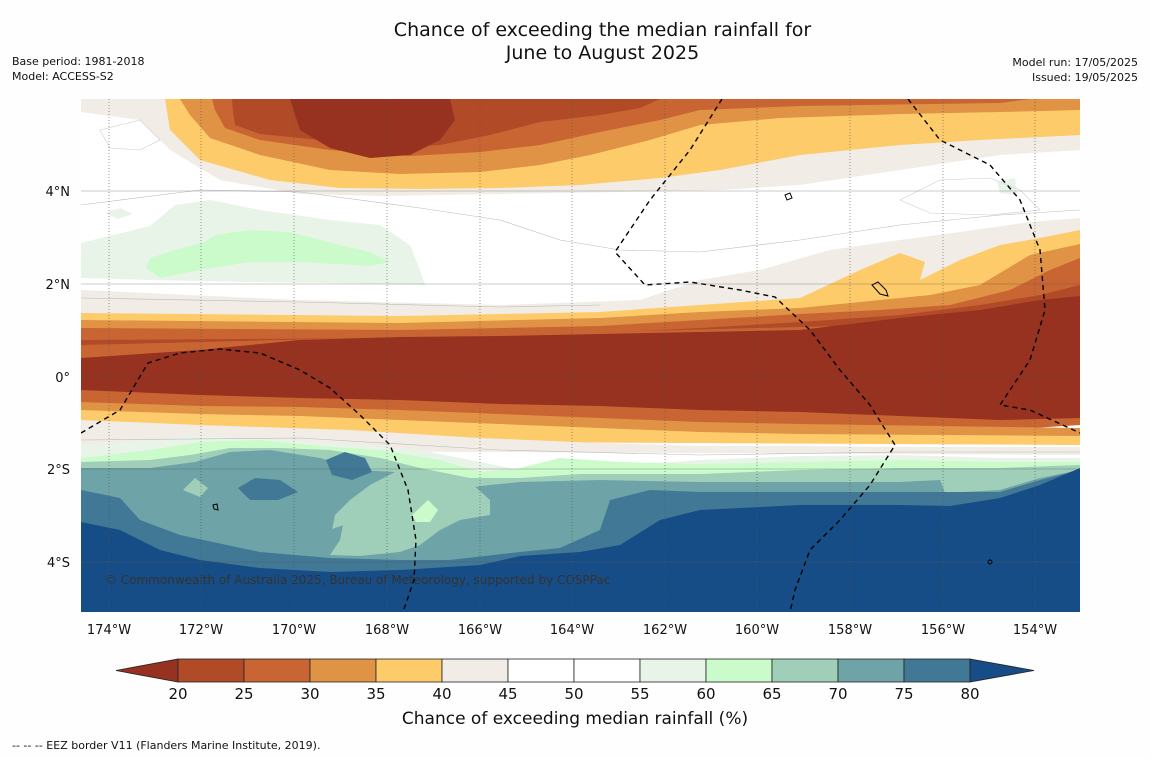 The height and width of the screenshot is (758, 1150). Describe the element at coordinates (943, 630) in the screenshot. I see `lon-label: 156°W` at that location.